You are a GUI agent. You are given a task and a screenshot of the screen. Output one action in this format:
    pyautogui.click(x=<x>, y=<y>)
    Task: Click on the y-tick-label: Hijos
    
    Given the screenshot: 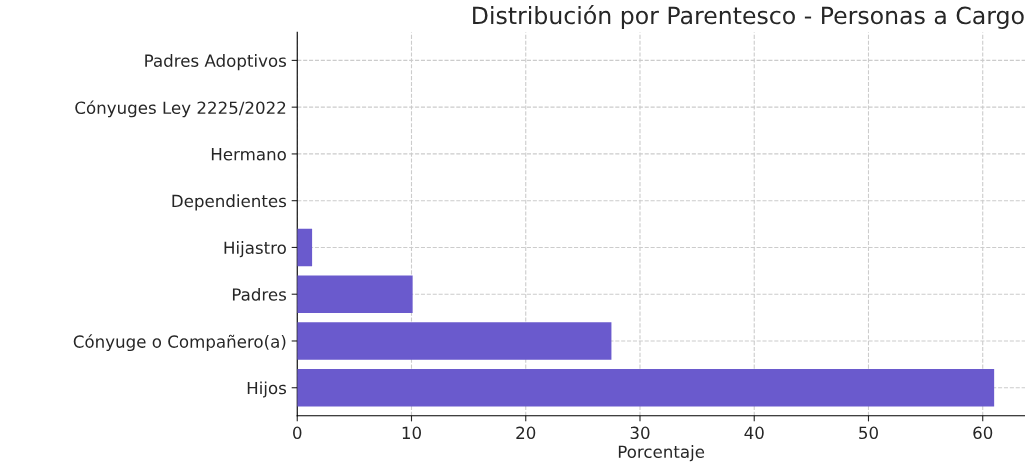 What is the action you would take?
    pyautogui.click(x=267, y=389)
    